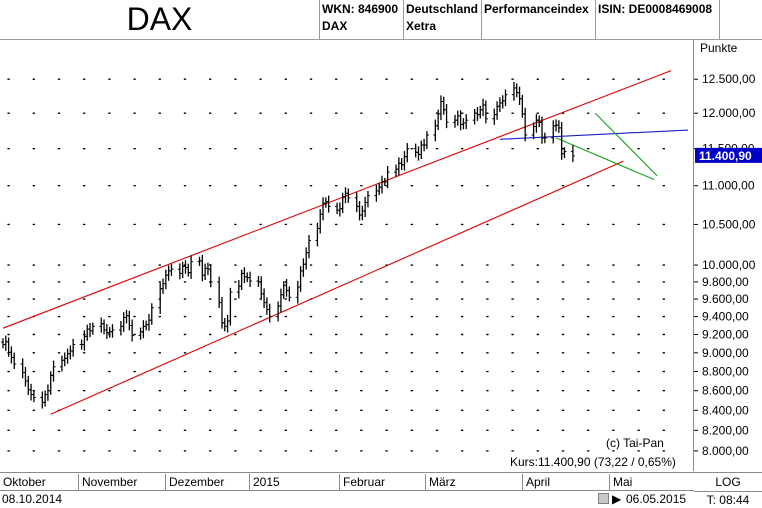 This screenshot has width=762, height=508. I want to click on month-label: März, so click(440, 482).